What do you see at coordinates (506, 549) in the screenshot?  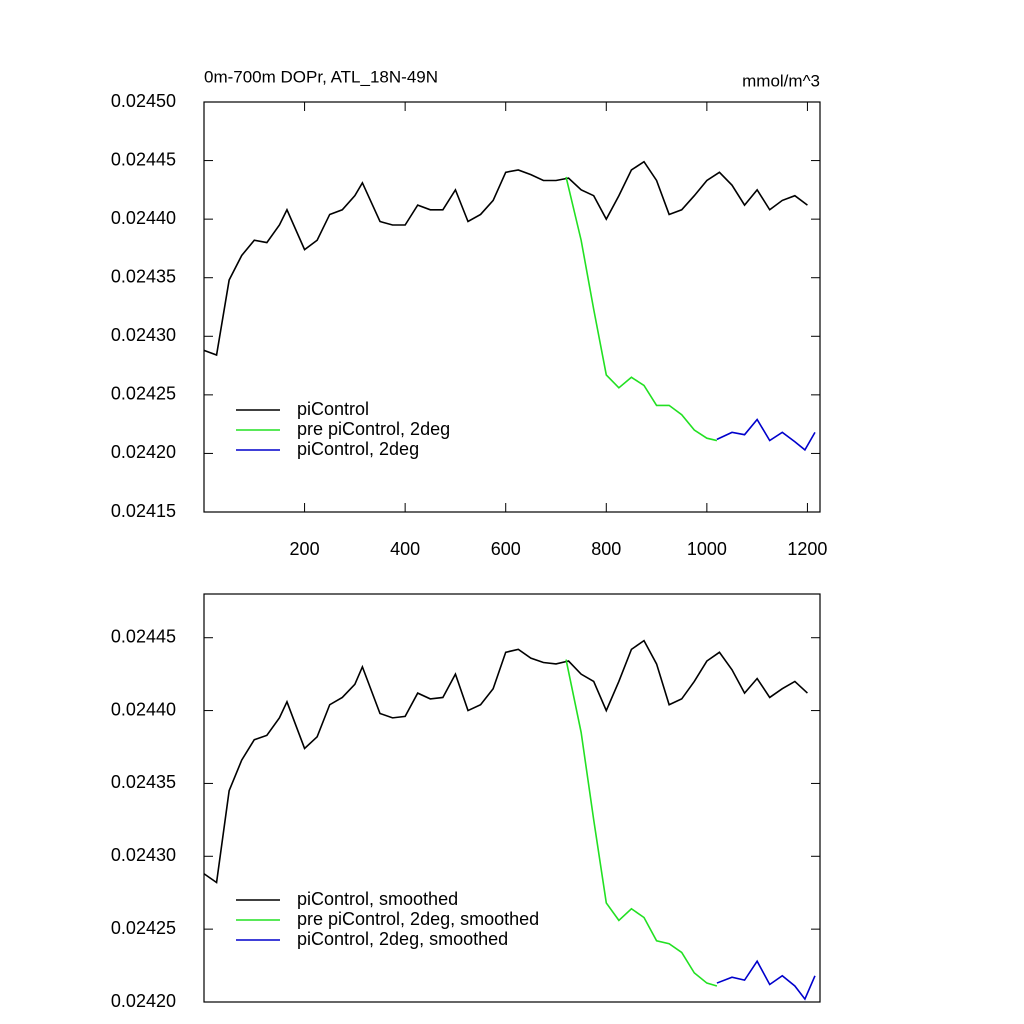 I see `x-tick-label: 600` at bounding box center [506, 549].